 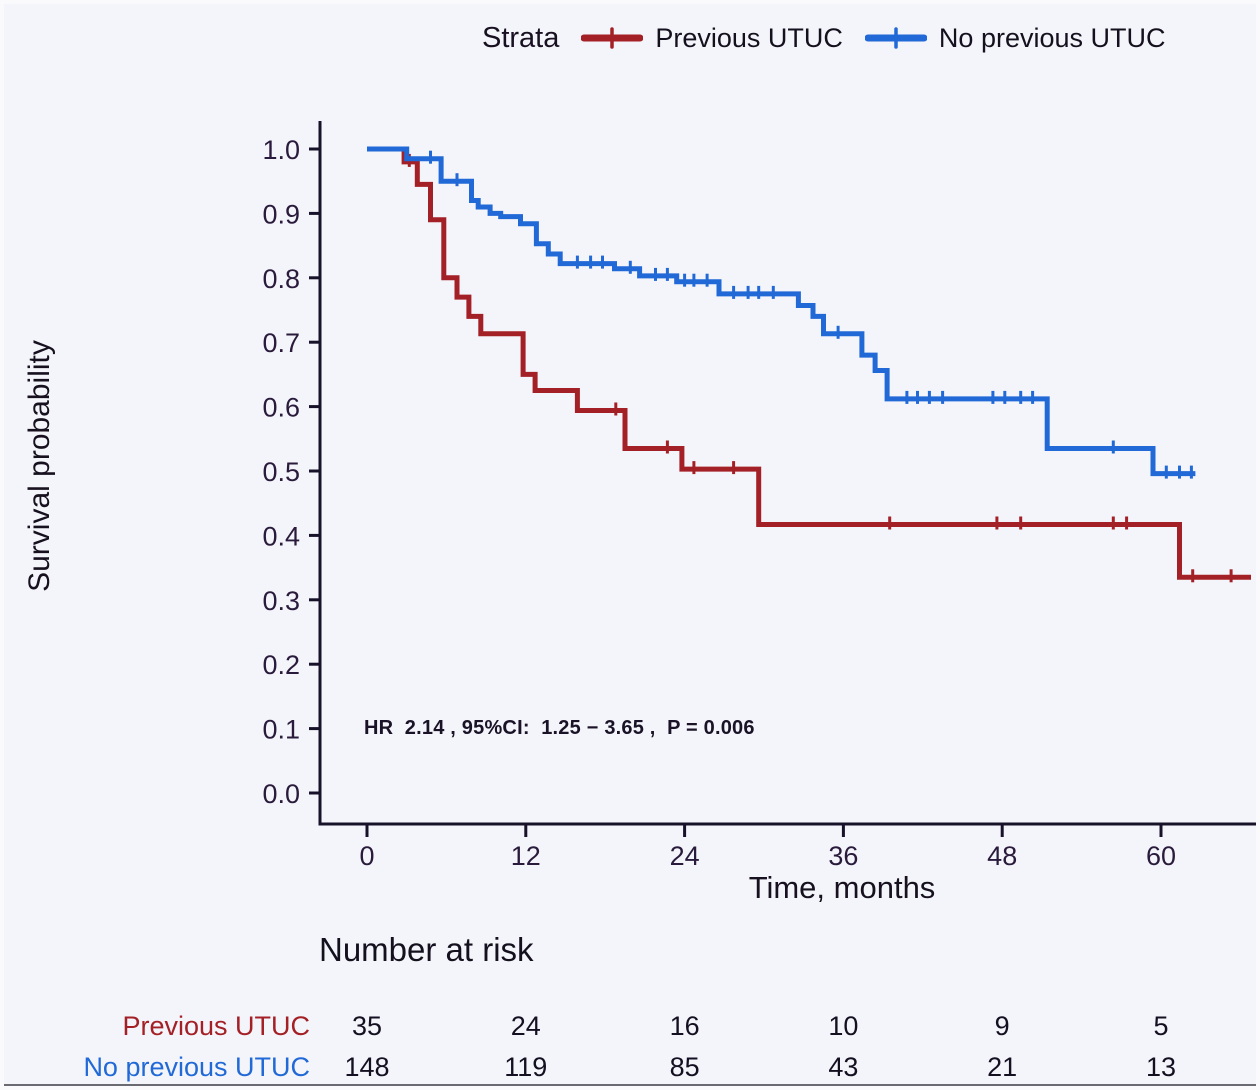 What do you see at coordinates (367, 1067) in the screenshot?
I see `risk-value: 148` at bounding box center [367, 1067].